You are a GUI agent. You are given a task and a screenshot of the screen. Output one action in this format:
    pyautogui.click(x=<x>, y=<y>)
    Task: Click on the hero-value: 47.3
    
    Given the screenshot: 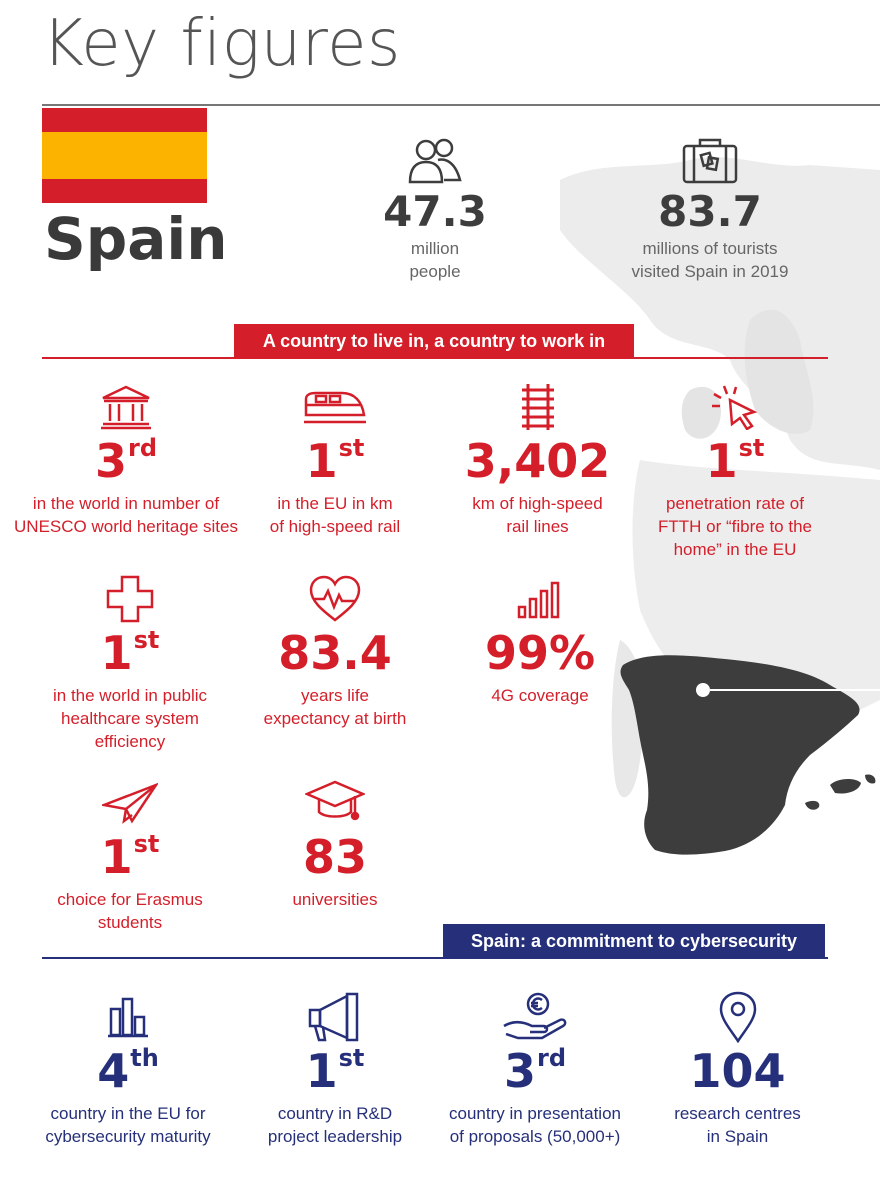 What is the action you would take?
    pyautogui.click(x=435, y=211)
    